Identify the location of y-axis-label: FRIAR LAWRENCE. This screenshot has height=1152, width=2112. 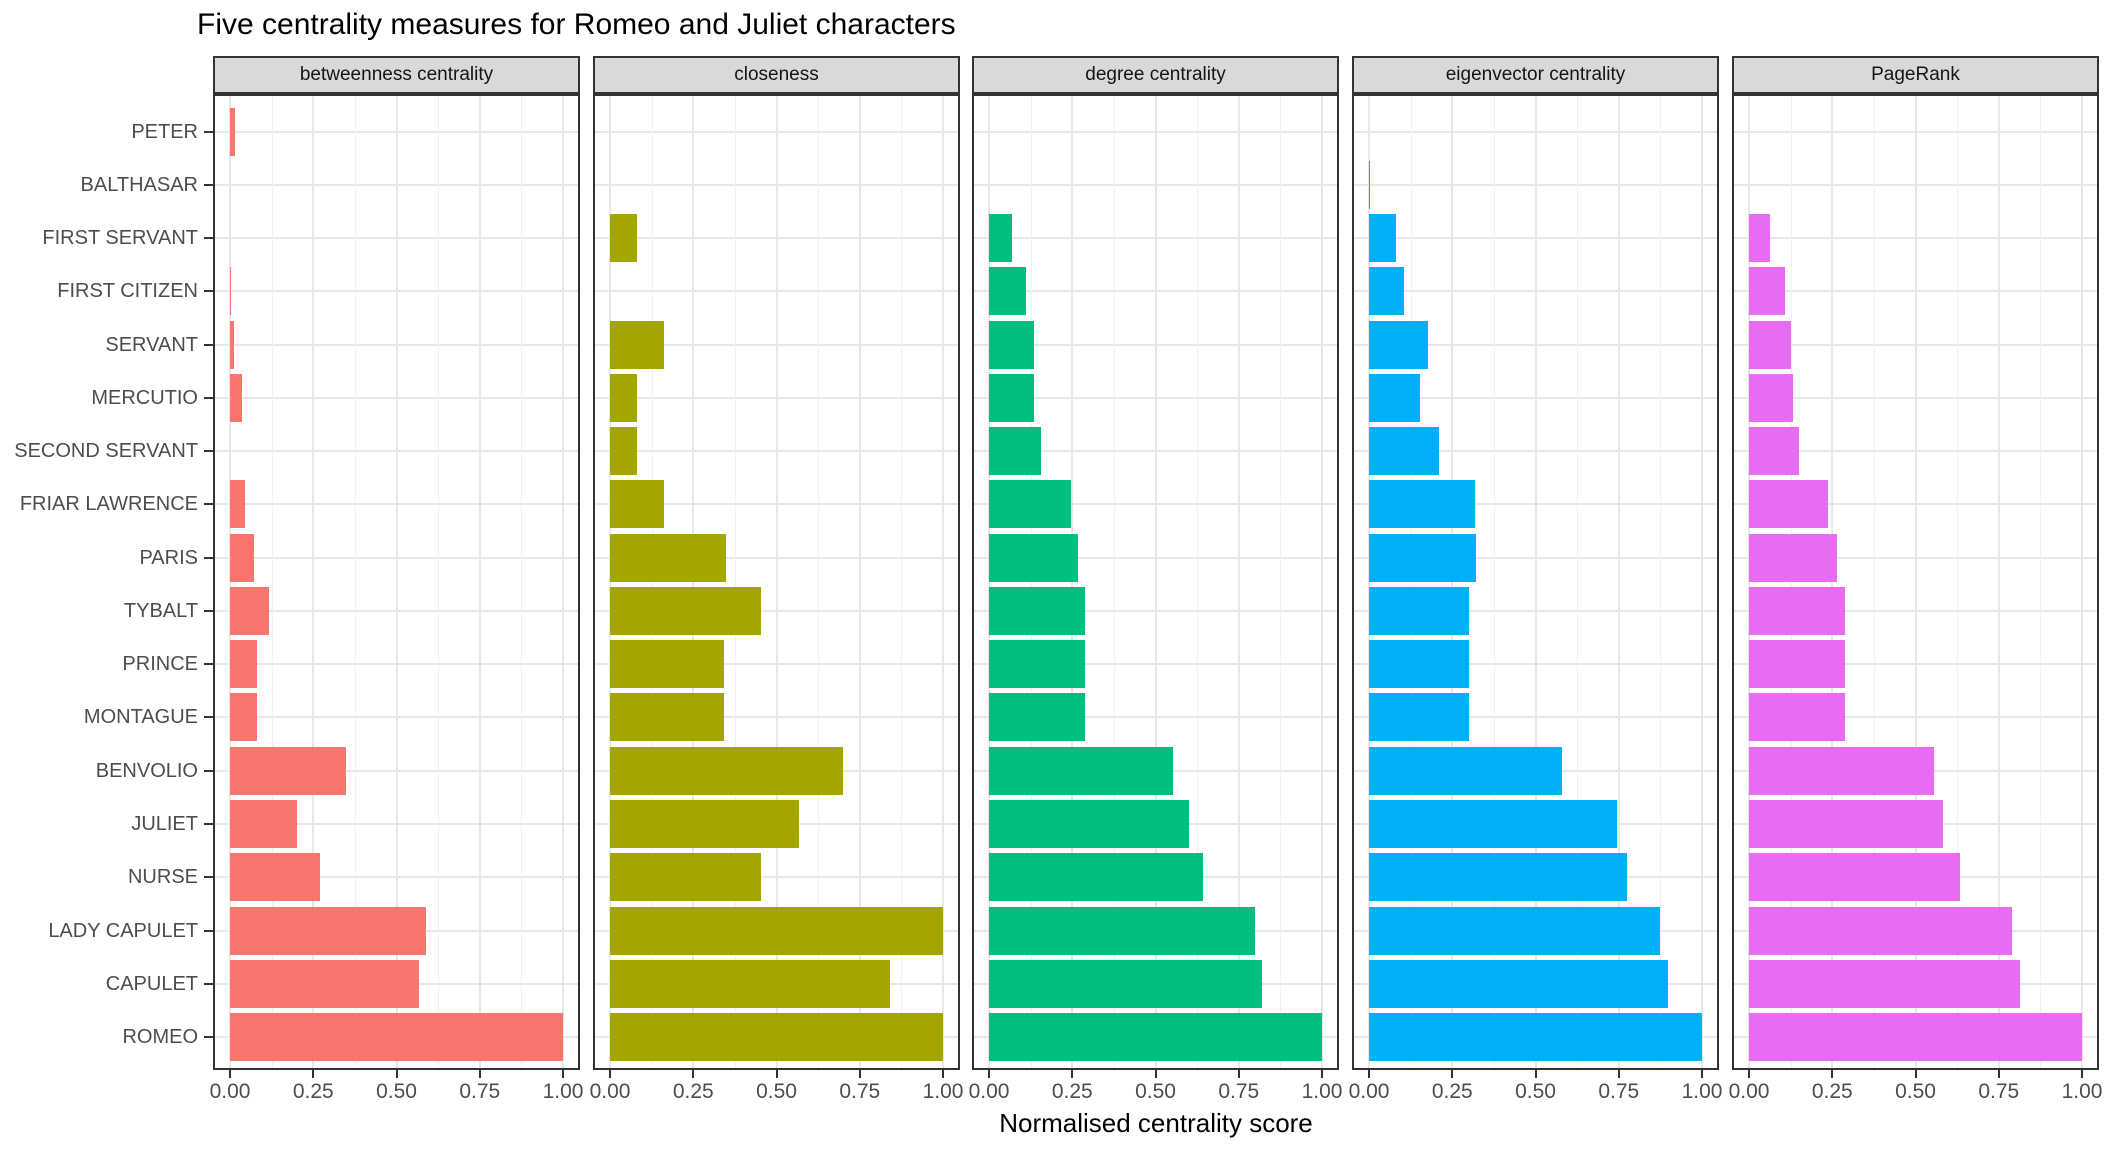
(108, 504).